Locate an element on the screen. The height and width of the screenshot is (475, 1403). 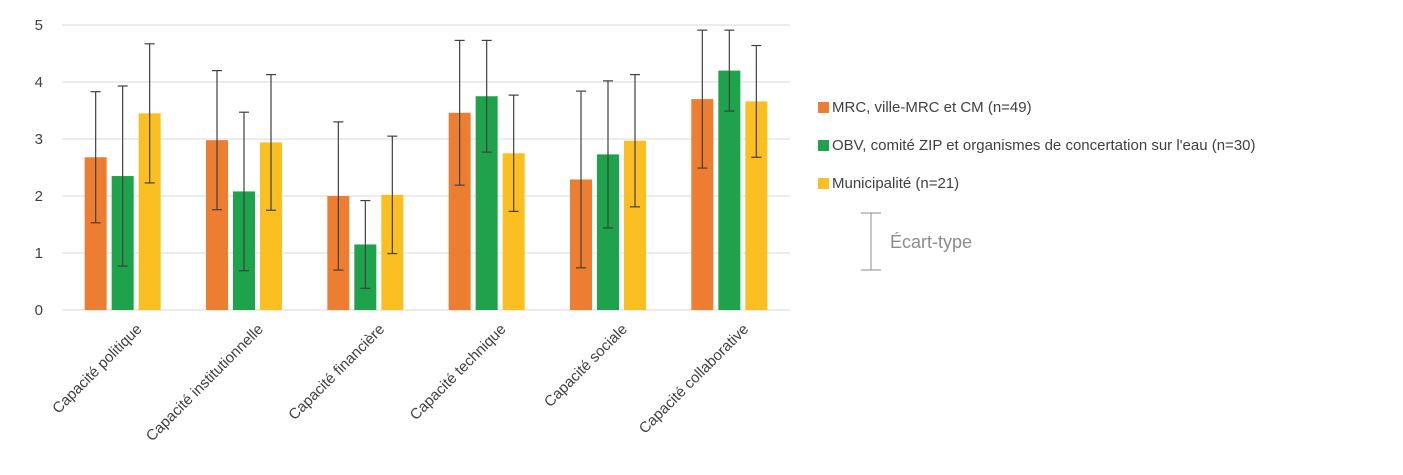
x-tick-label: Capacité institutionnelle is located at coordinates (205, 383).